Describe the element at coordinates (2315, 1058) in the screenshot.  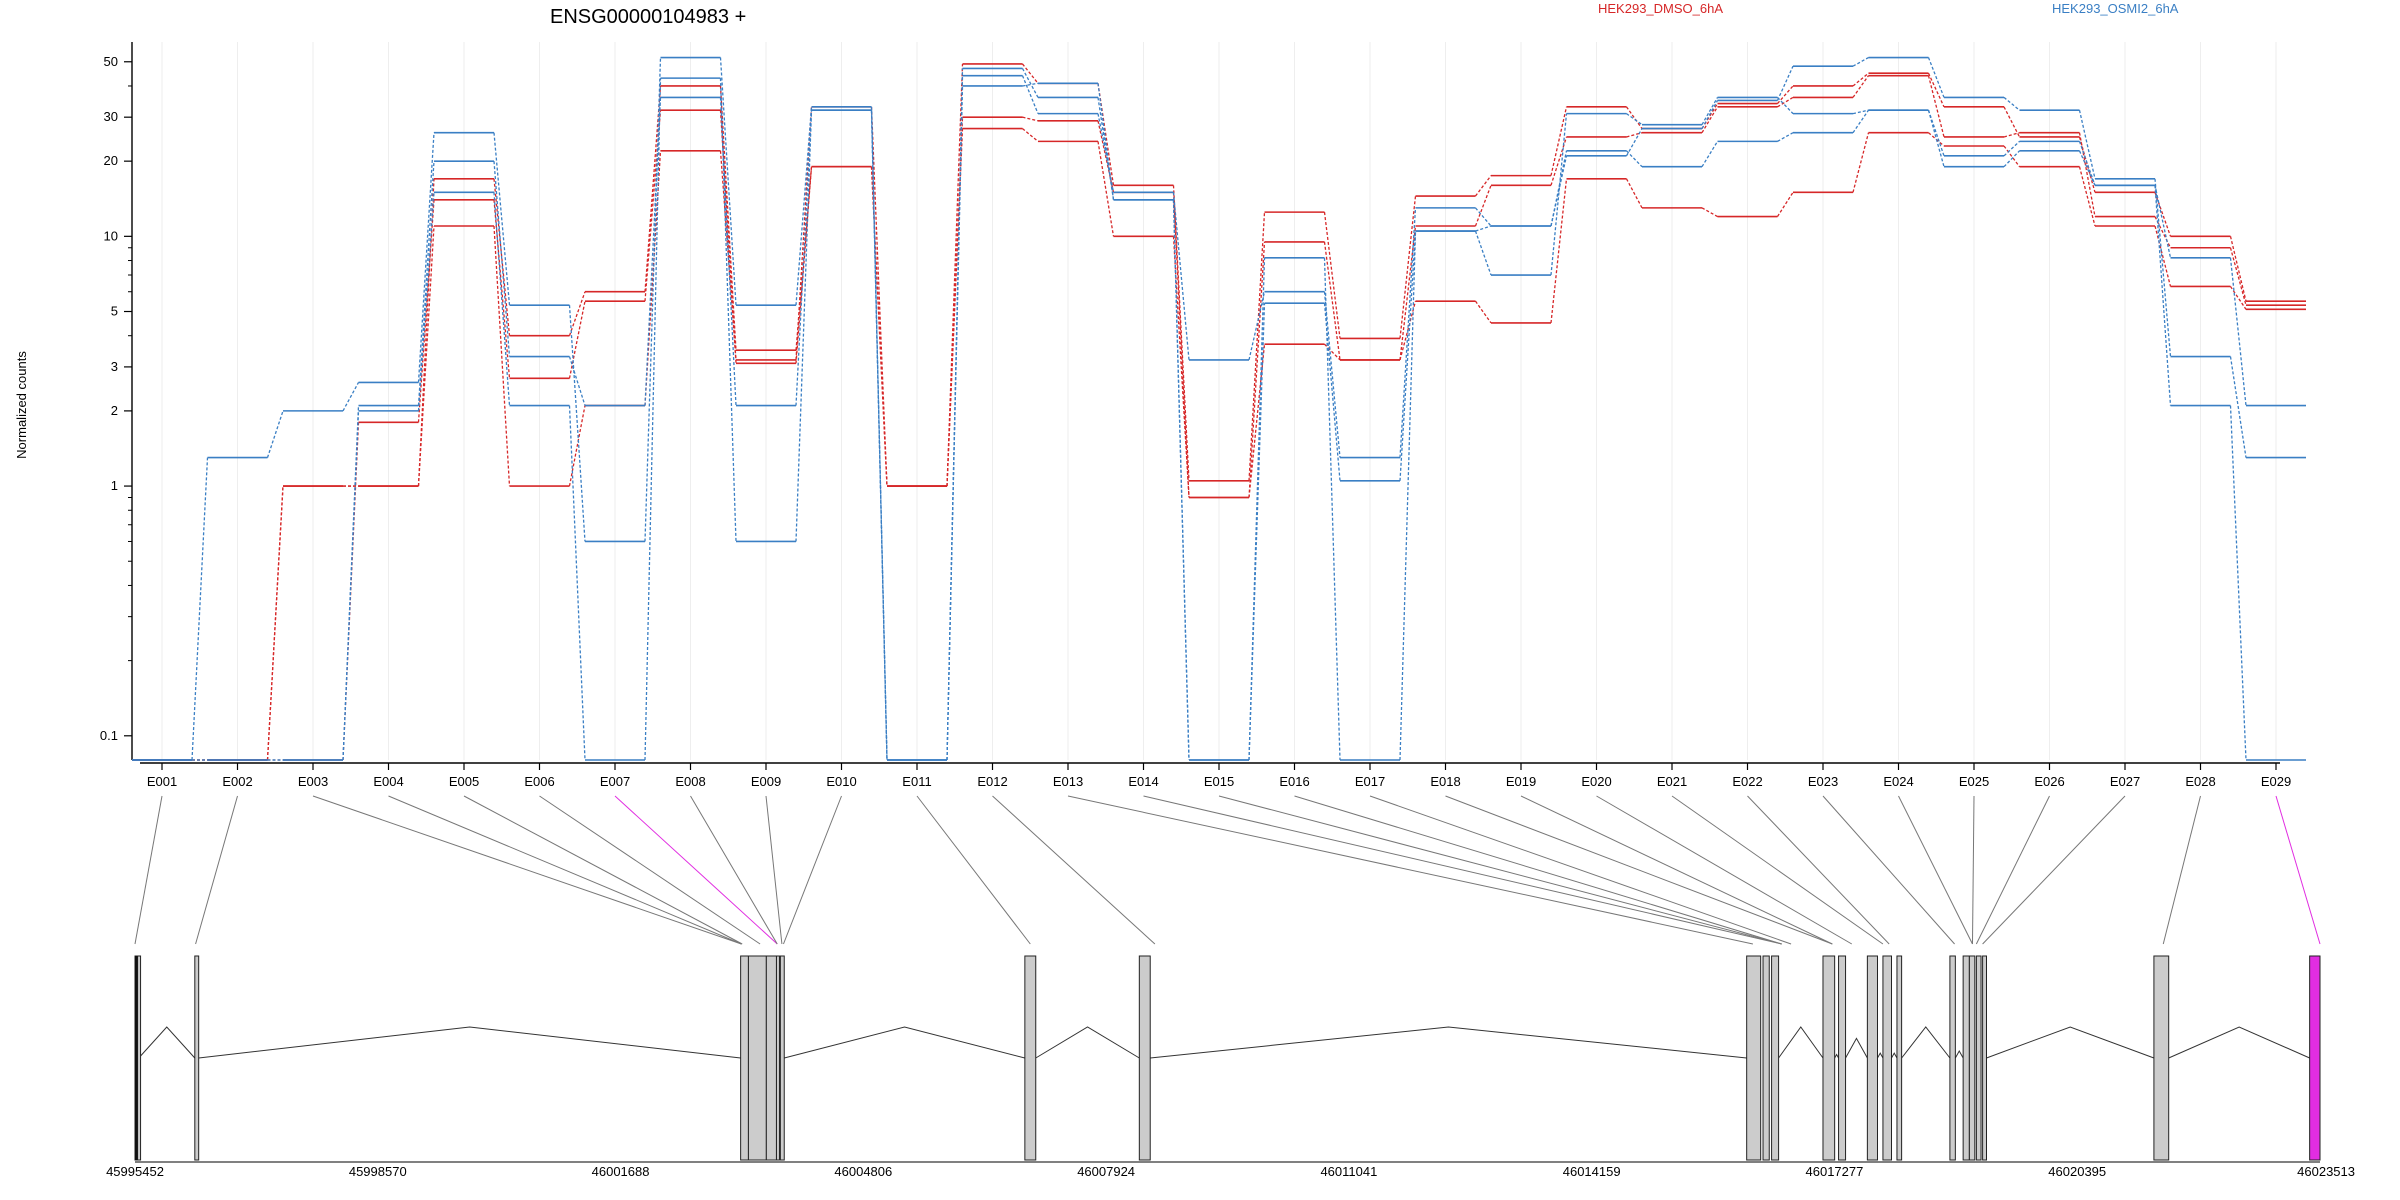
I see `exon-box-highlighted` at that location.